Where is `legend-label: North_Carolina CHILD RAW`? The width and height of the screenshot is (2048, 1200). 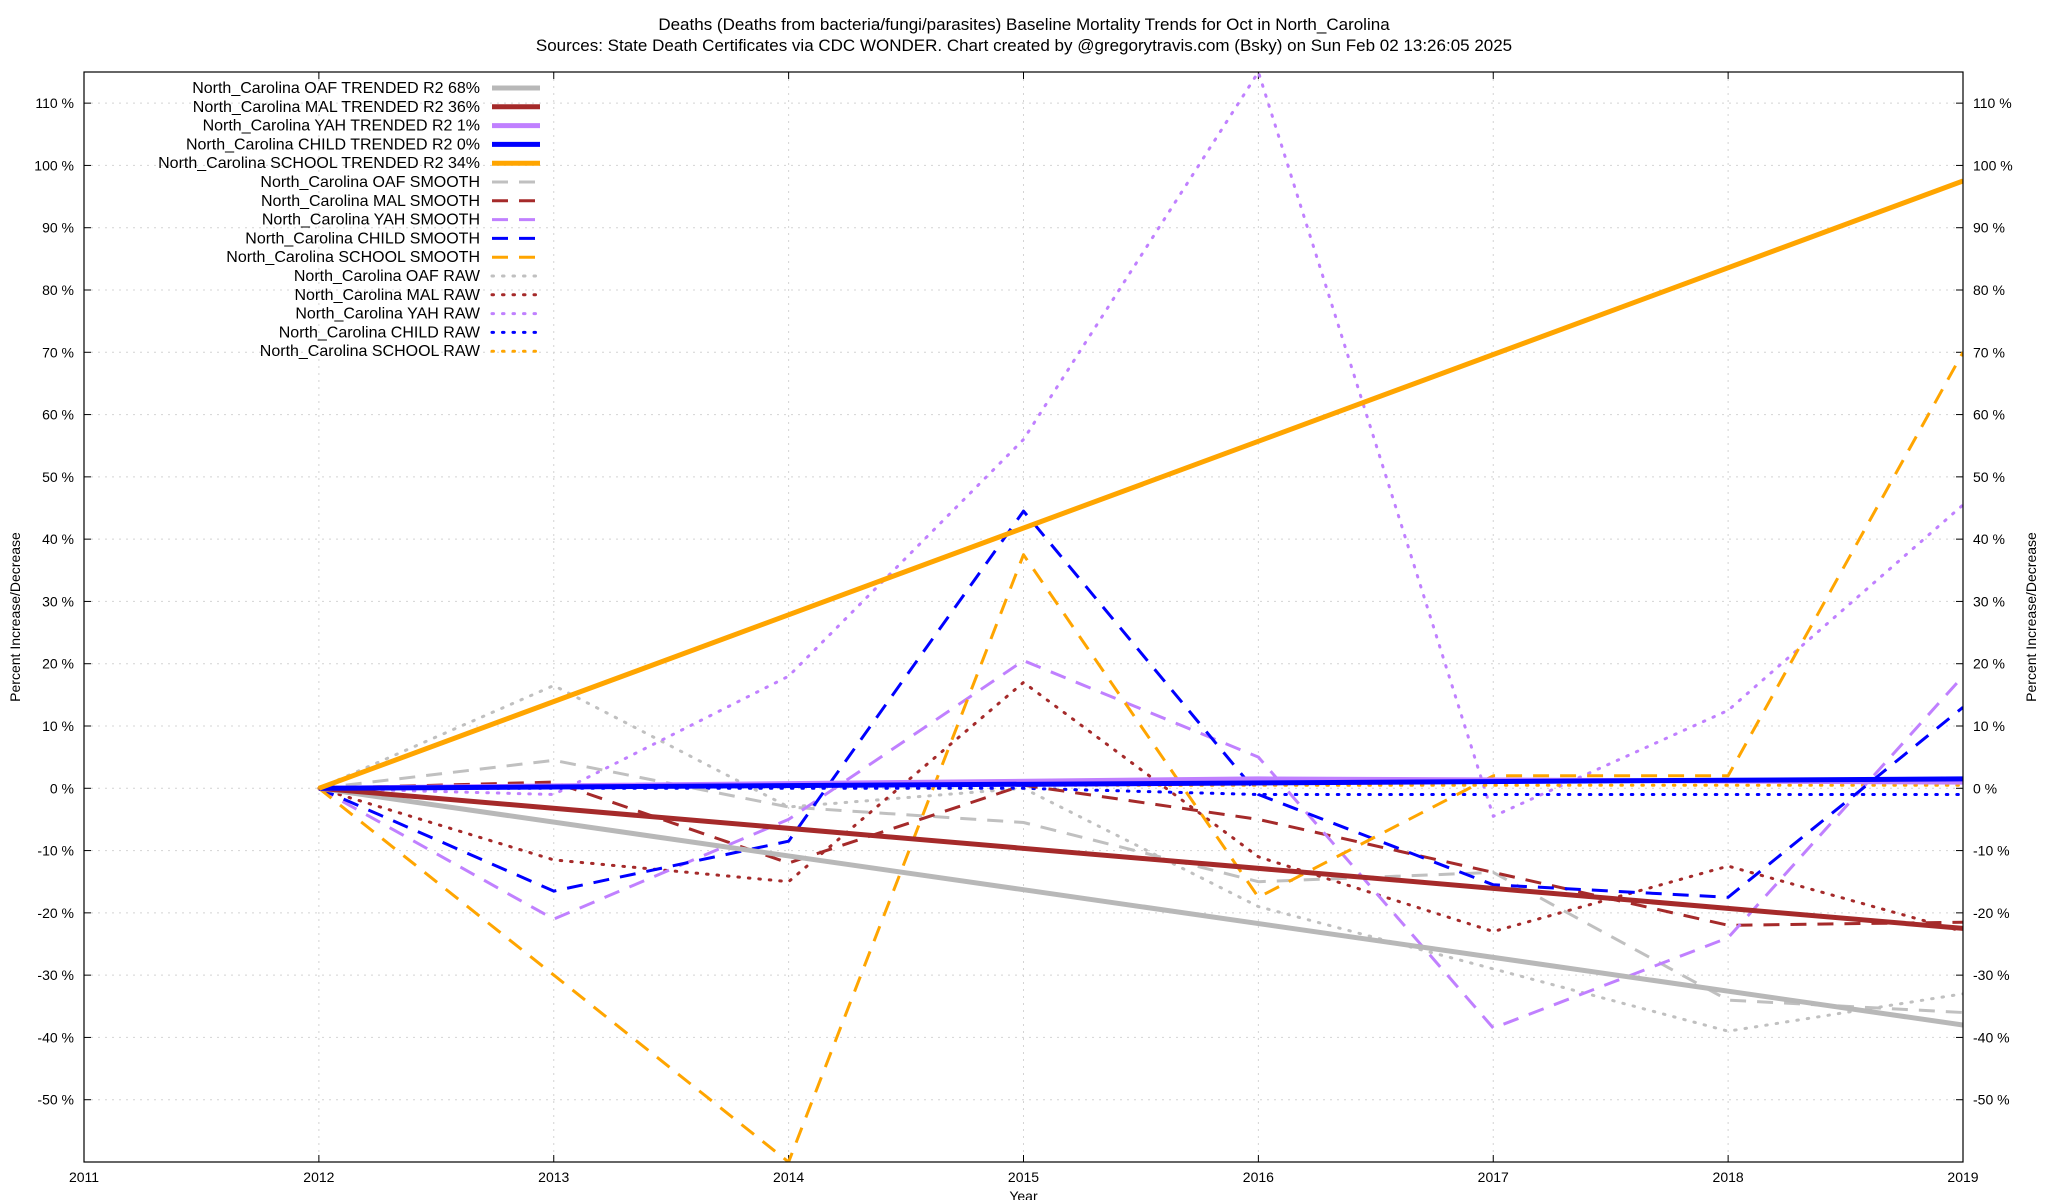 legend-label: North_Carolina CHILD RAW is located at coordinates (380, 332).